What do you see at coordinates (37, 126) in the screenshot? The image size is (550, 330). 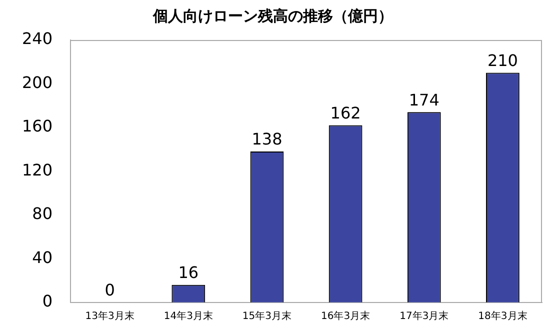 I see `y-tick-label: 160` at bounding box center [37, 126].